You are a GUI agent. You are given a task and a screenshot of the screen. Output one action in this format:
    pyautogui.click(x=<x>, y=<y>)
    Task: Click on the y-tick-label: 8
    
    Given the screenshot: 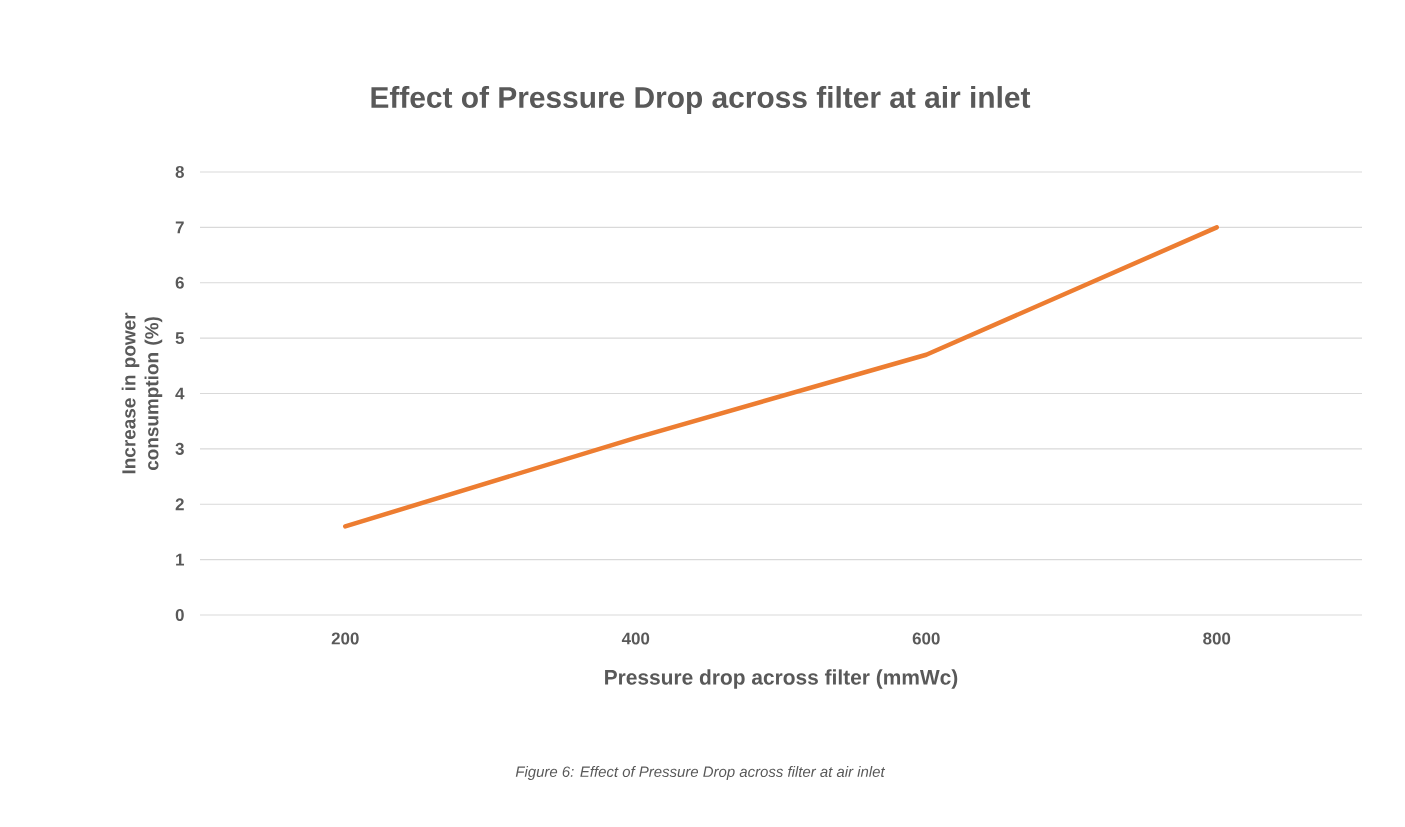 What is the action you would take?
    pyautogui.click(x=179, y=171)
    